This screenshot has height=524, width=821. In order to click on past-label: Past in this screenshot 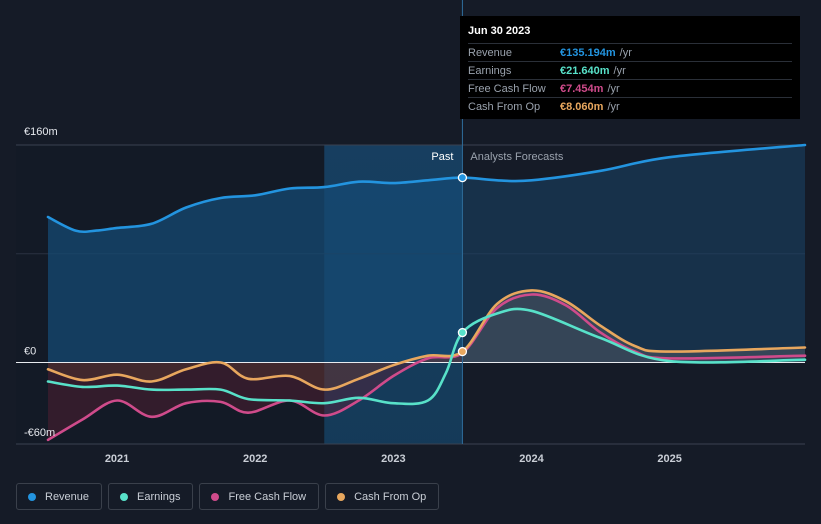, I will do `click(442, 157)`.